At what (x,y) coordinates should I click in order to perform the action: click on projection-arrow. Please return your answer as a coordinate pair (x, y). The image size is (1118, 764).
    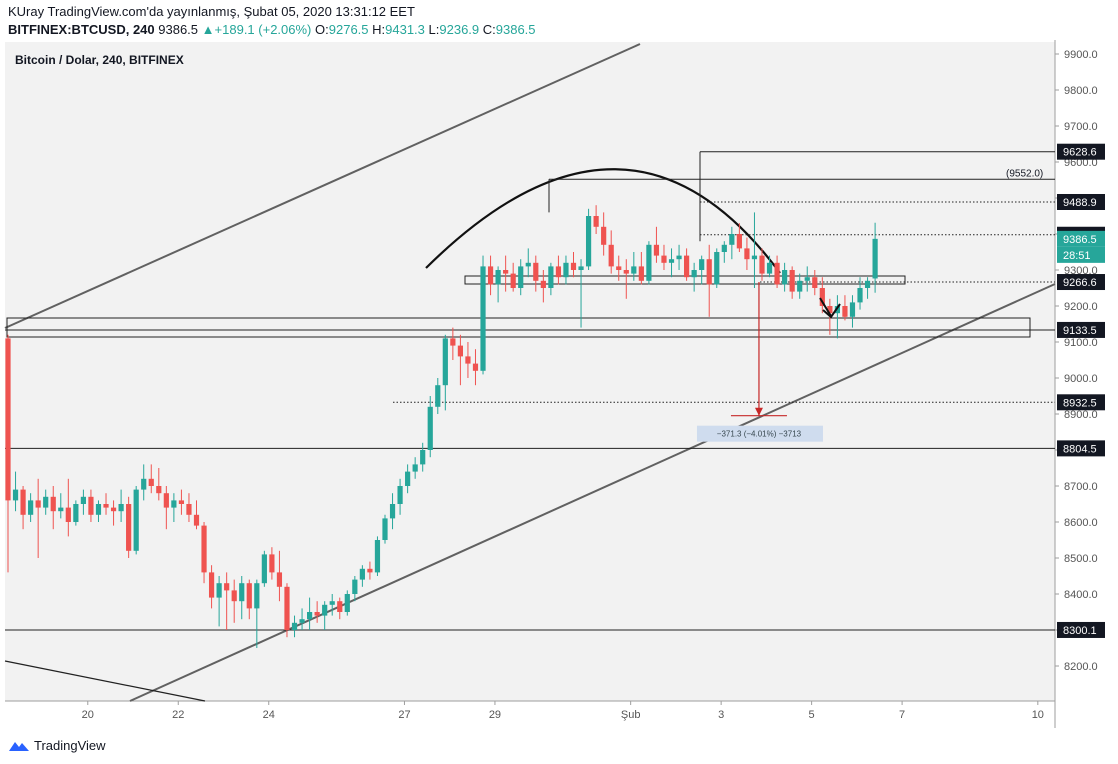
    Looking at the image, I should click on (825, 307).